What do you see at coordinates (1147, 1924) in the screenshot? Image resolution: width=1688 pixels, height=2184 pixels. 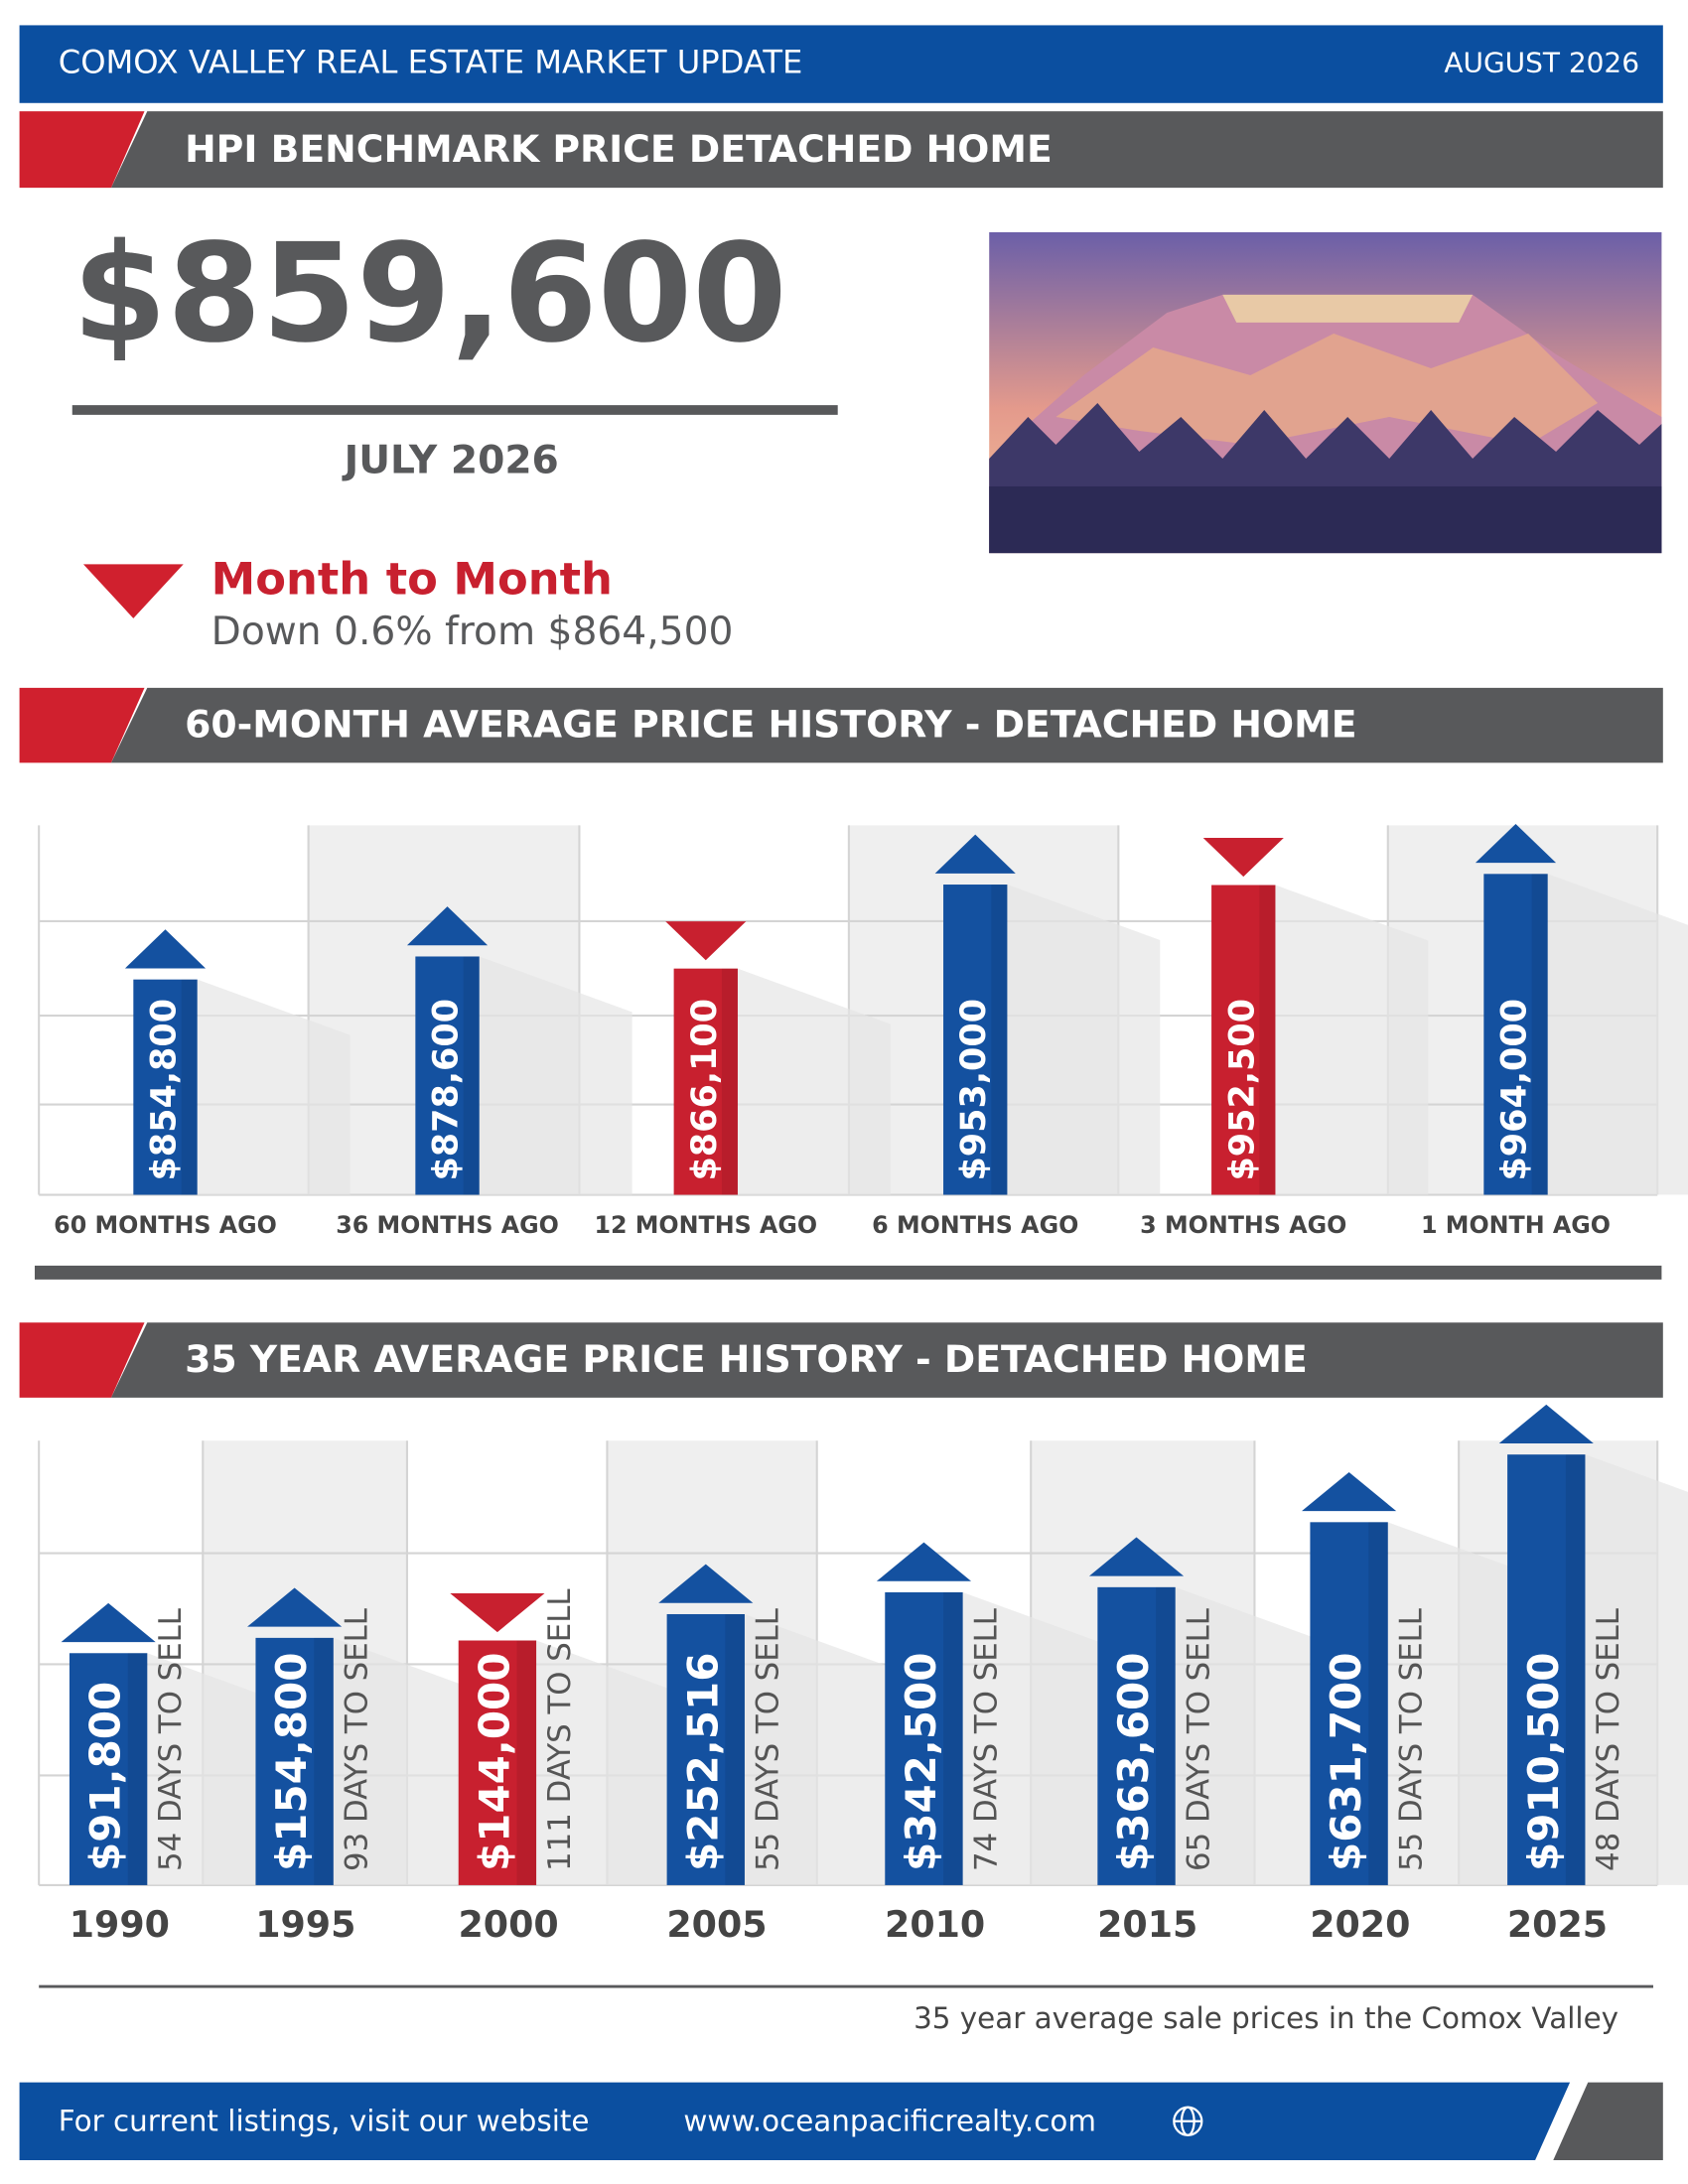 I see `category-label: 2015` at bounding box center [1147, 1924].